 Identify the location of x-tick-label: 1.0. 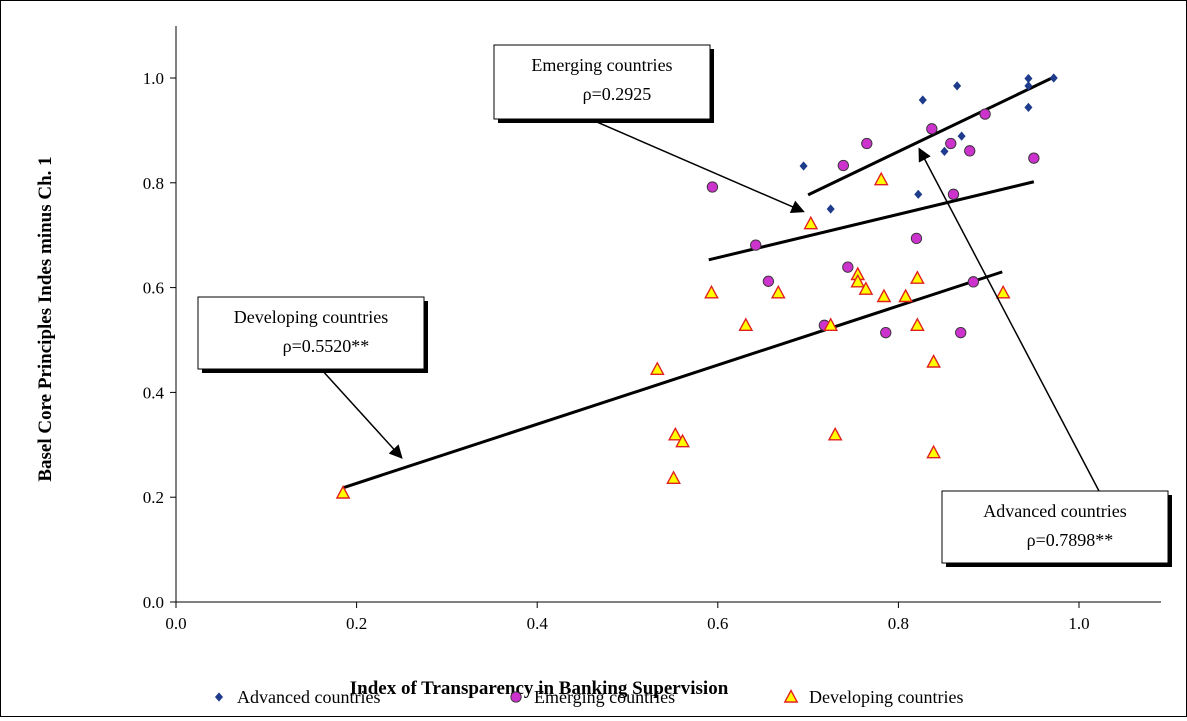
(1078, 623).